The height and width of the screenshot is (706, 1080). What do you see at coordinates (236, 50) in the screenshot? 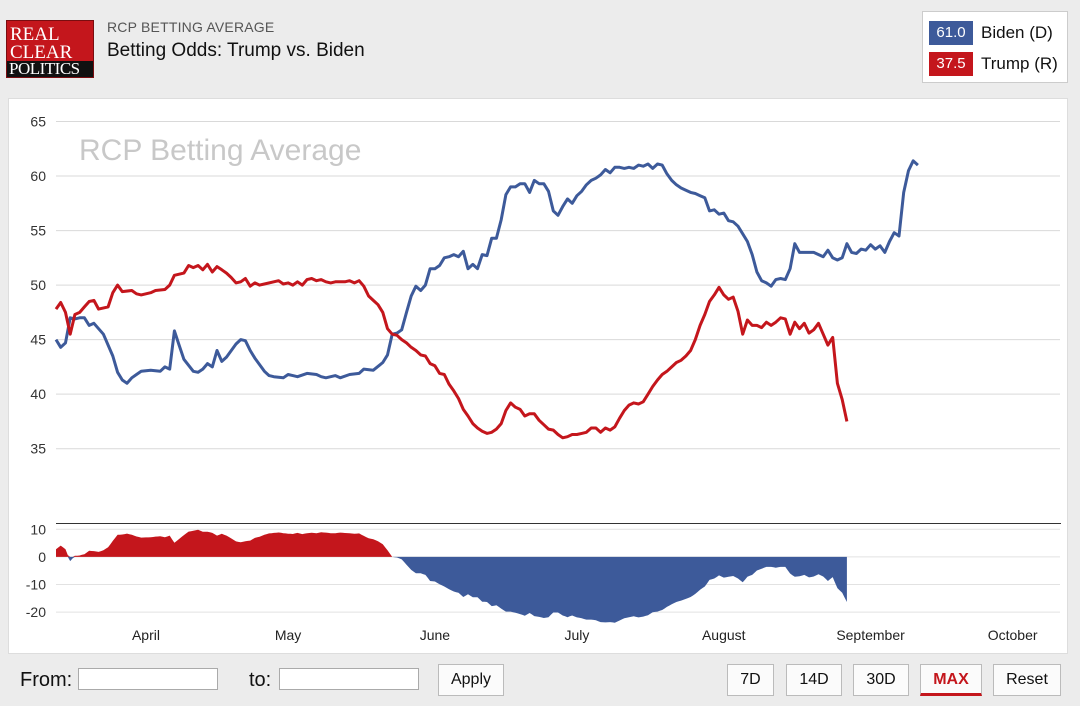
I see `chart-title: Betting Odds: Trump vs. Biden` at bounding box center [236, 50].